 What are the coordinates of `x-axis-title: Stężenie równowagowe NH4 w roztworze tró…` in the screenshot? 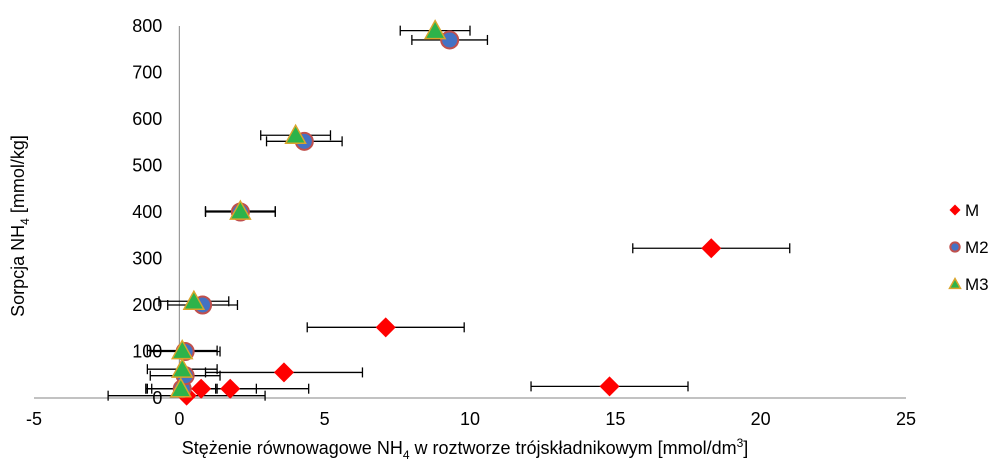 It's located at (465, 449).